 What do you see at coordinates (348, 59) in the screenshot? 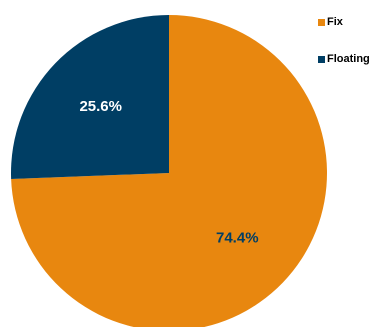
I see `legend-label-floating: Floating` at bounding box center [348, 59].